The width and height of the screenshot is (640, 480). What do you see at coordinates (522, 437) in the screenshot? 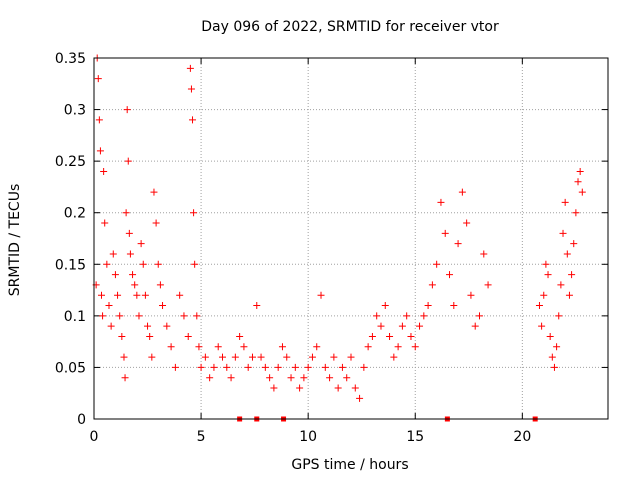
I see `x-tick-label: 20` at bounding box center [522, 437].